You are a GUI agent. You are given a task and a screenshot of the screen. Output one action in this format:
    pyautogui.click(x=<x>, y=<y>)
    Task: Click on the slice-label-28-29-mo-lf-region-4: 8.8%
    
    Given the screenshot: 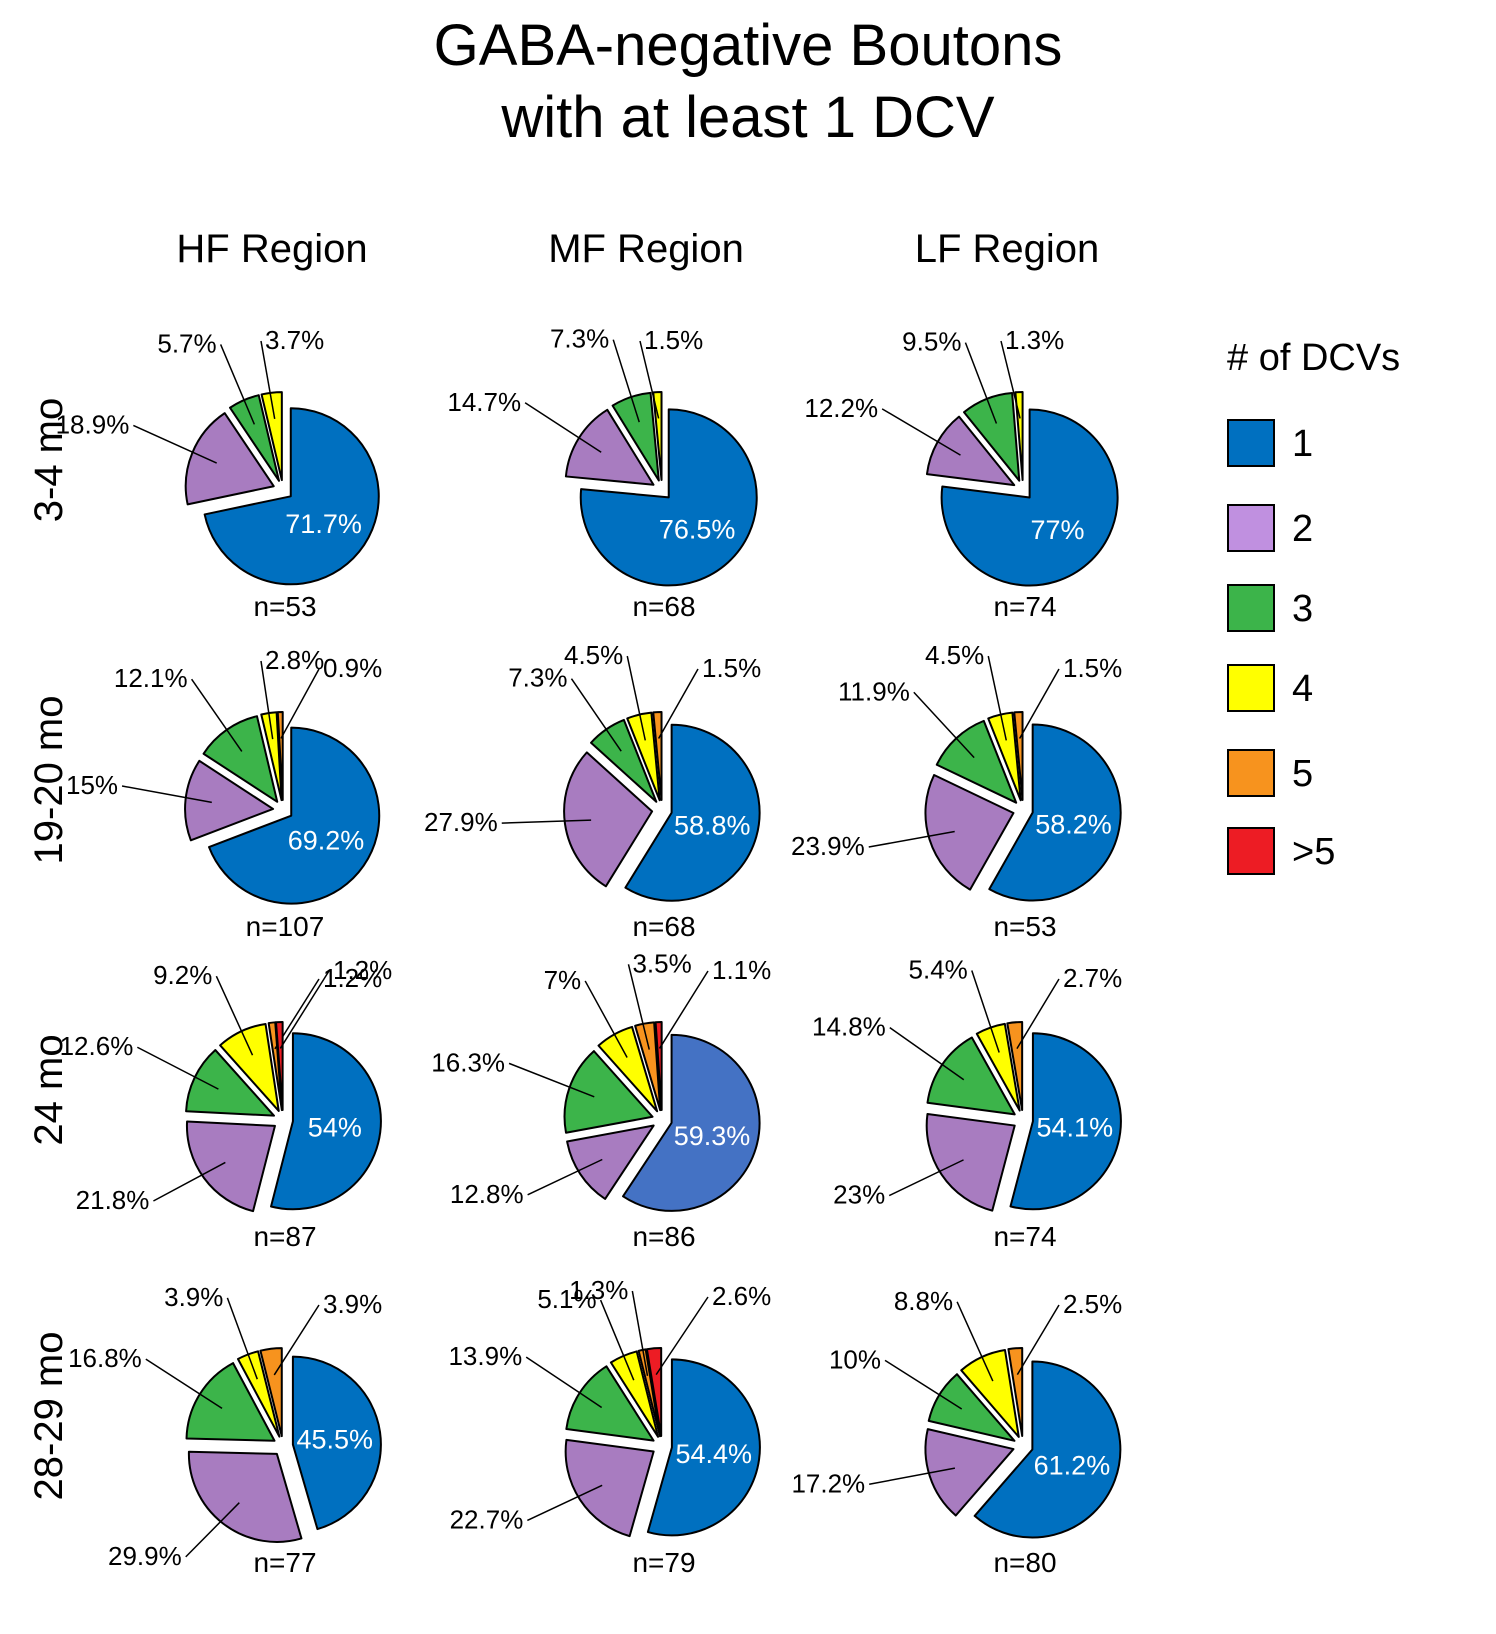 What is the action you would take?
    pyautogui.click(x=923, y=1301)
    